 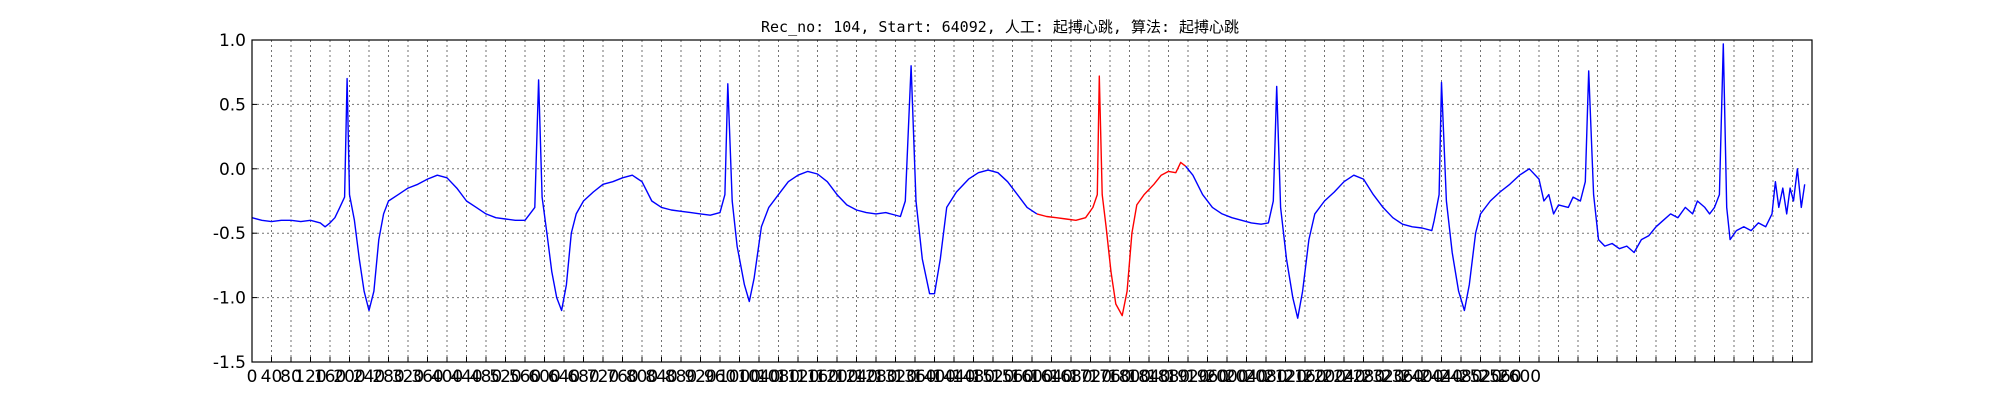 What do you see at coordinates (681, 377) in the screenshot?
I see `x-tick-label: 880` at bounding box center [681, 377].